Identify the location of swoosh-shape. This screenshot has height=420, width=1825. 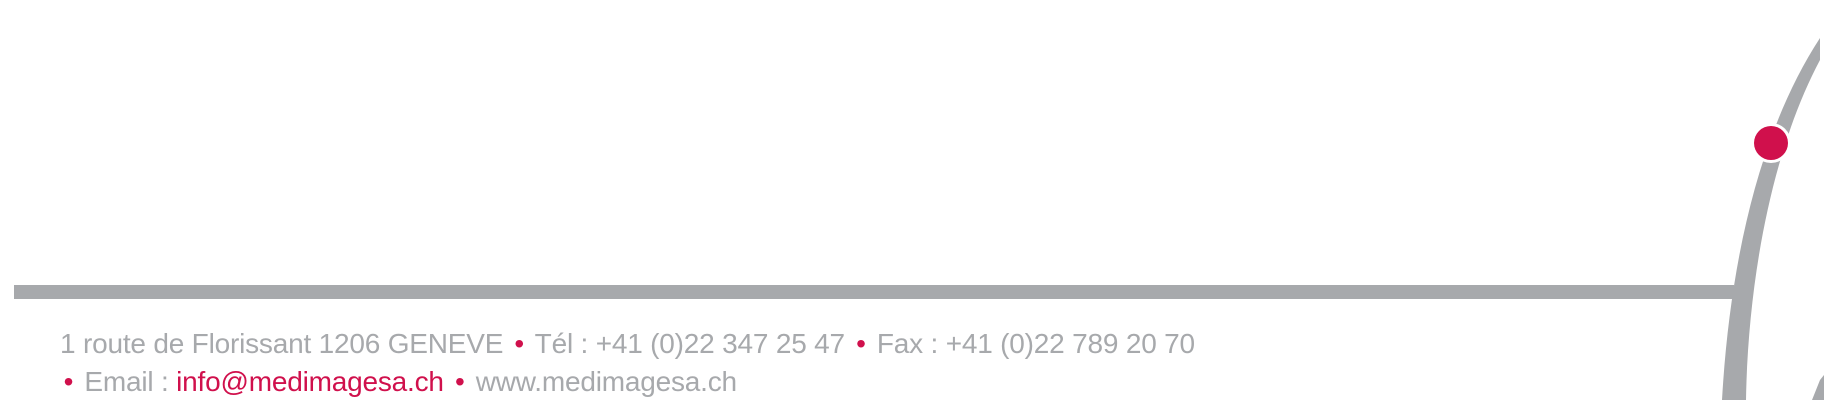
(1771, 219).